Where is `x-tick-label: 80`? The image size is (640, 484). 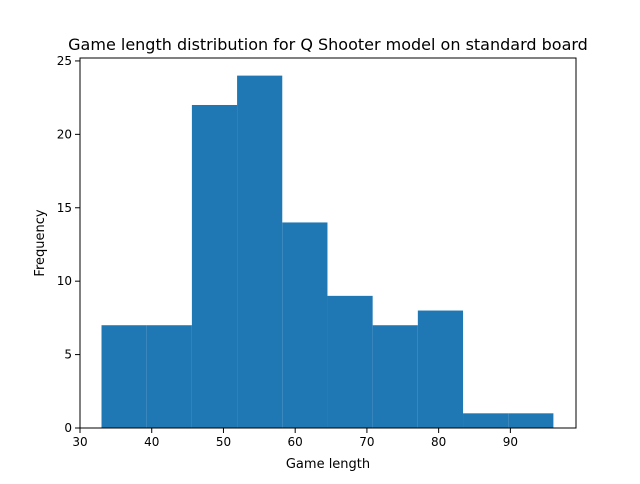 x-tick-label: 80 is located at coordinates (438, 442).